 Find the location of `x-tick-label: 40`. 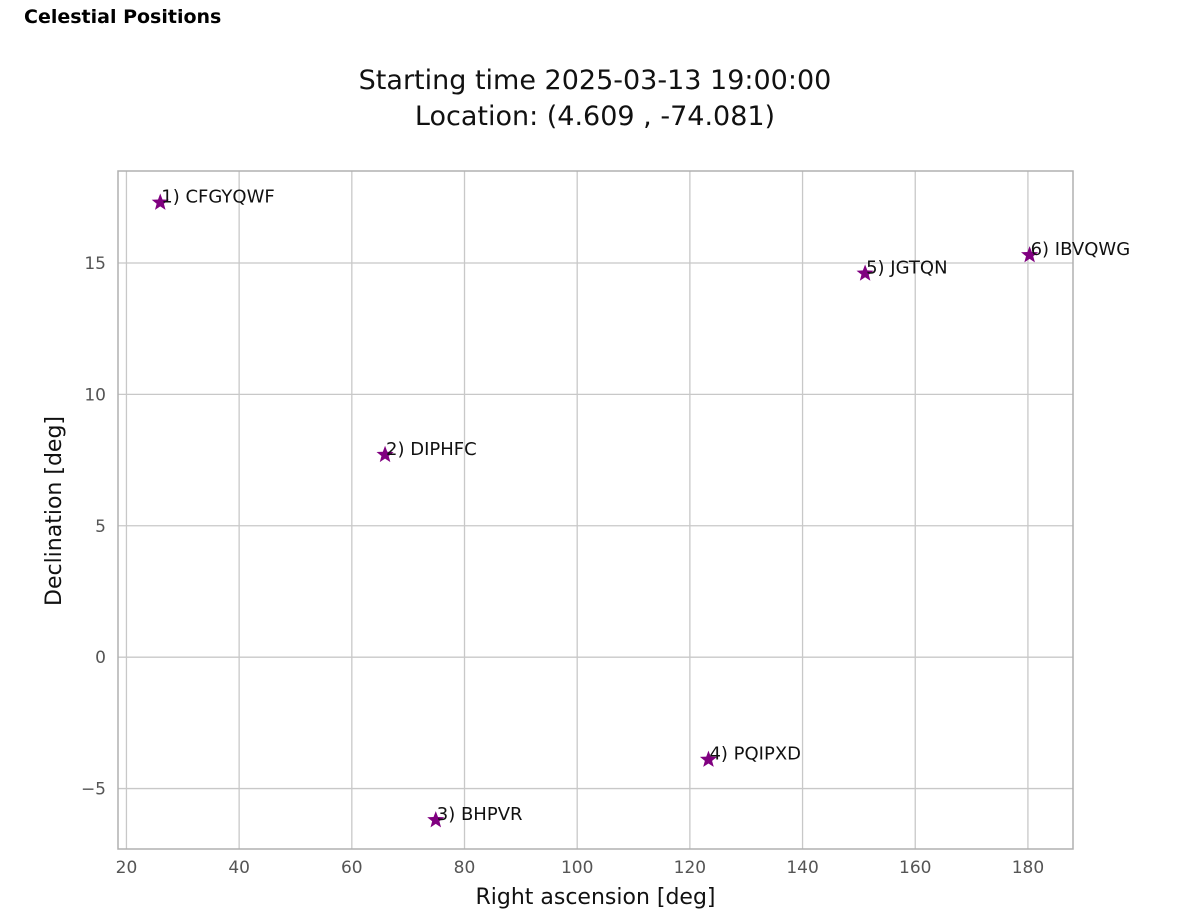

x-tick-label: 40 is located at coordinates (239, 868).